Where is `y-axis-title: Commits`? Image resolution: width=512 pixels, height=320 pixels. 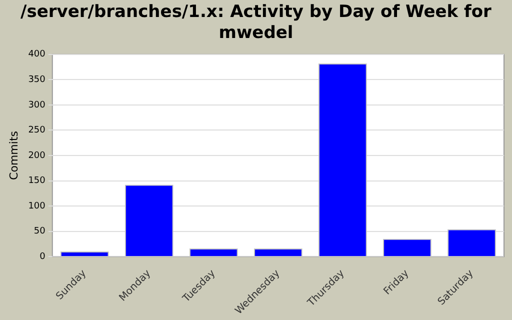 y-axis-title: Commits is located at coordinates (13, 155).